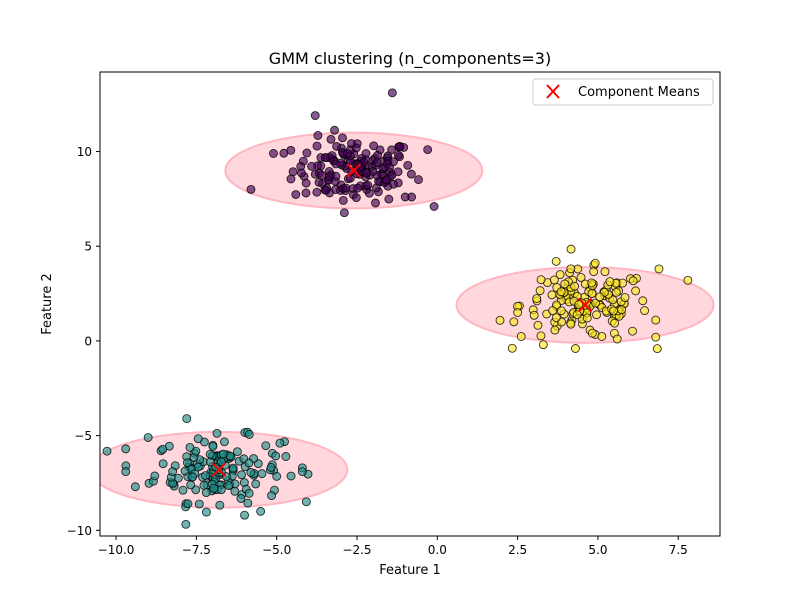 This screenshot has height=600, width=800. I want to click on component-mean-marker, so click(585, 305).